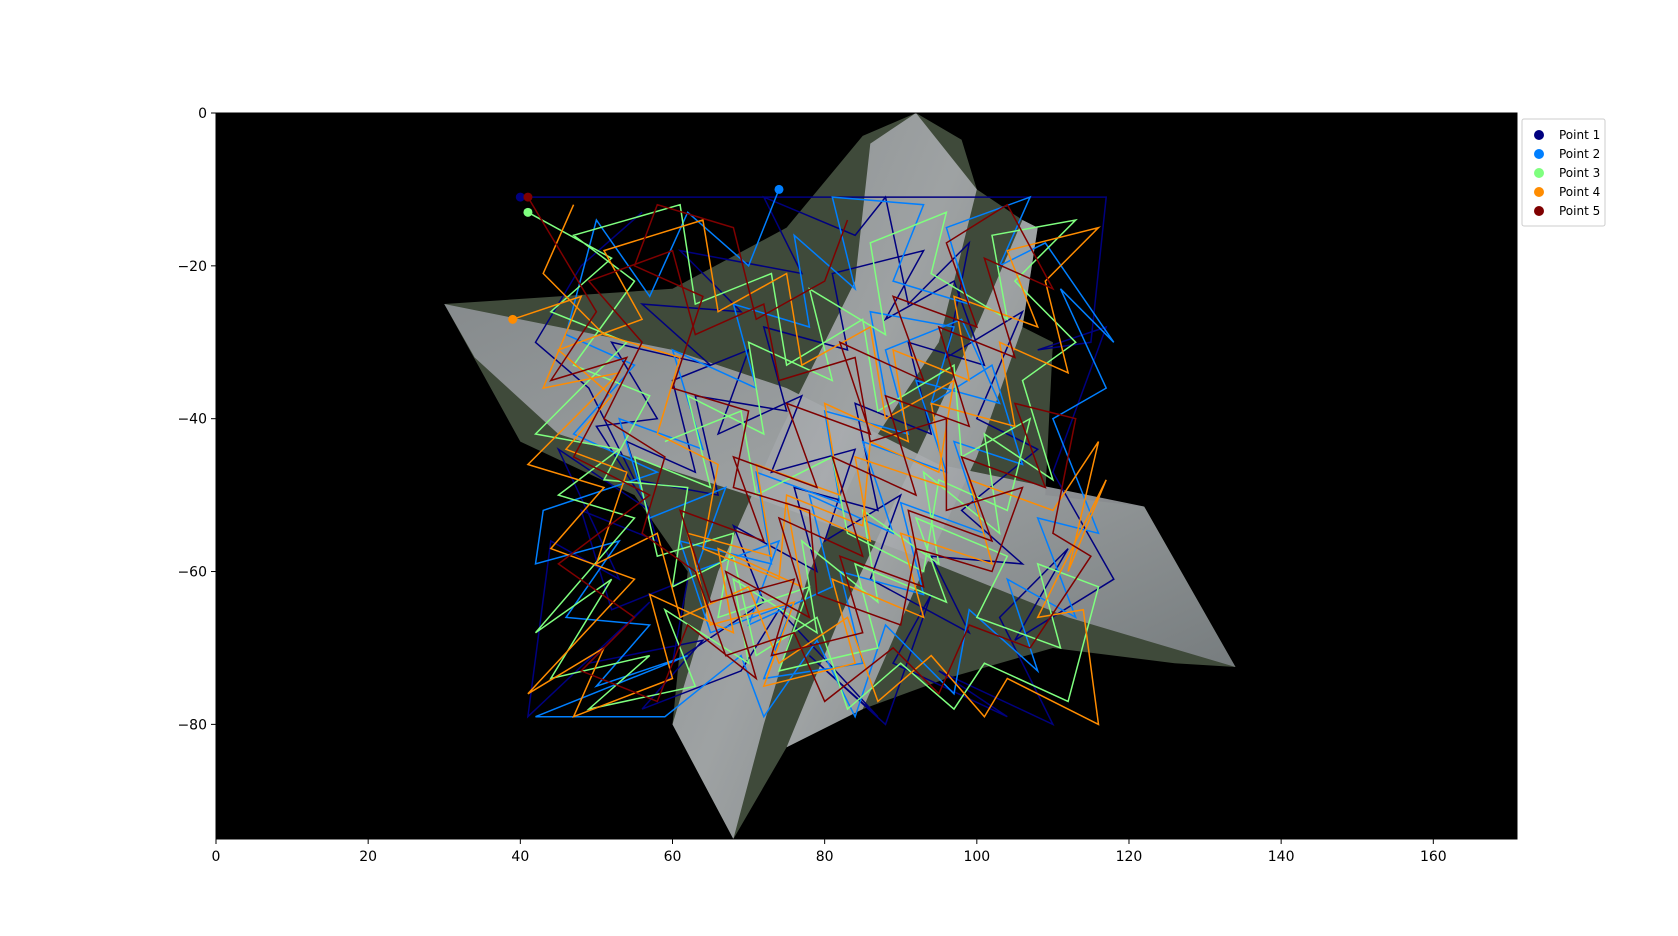 This screenshot has height=936, width=1678. Describe the element at coordinates (192, 725) in the screenshot. I see `y-tick-label: −80` at that location.